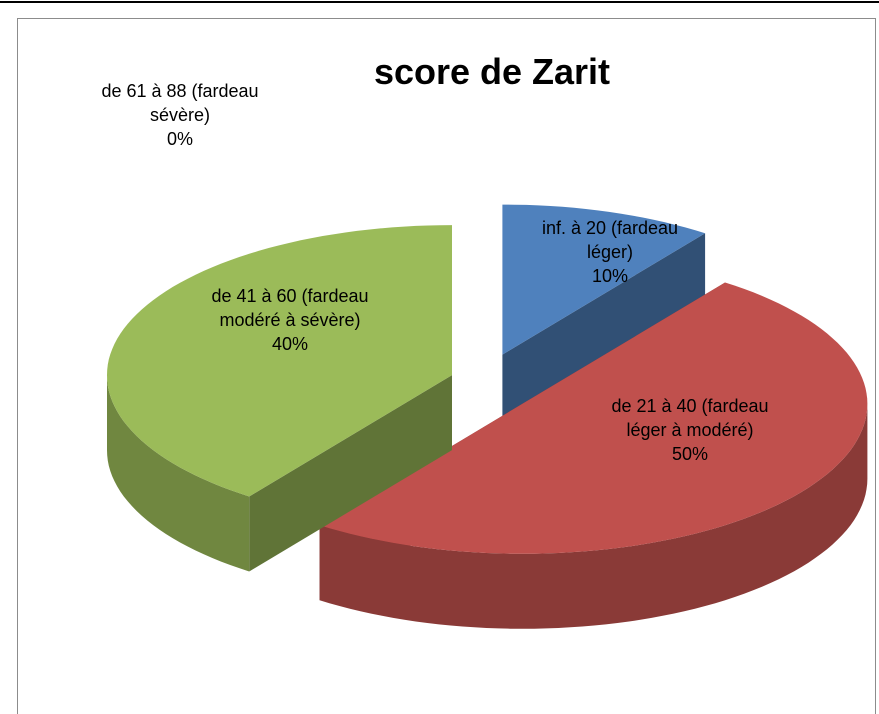 The height and width of the screenshot is (714, 879). I want to click on data-label: de 21 à 40 (fardeau léger à modéré) 50%, so click(690, 430).